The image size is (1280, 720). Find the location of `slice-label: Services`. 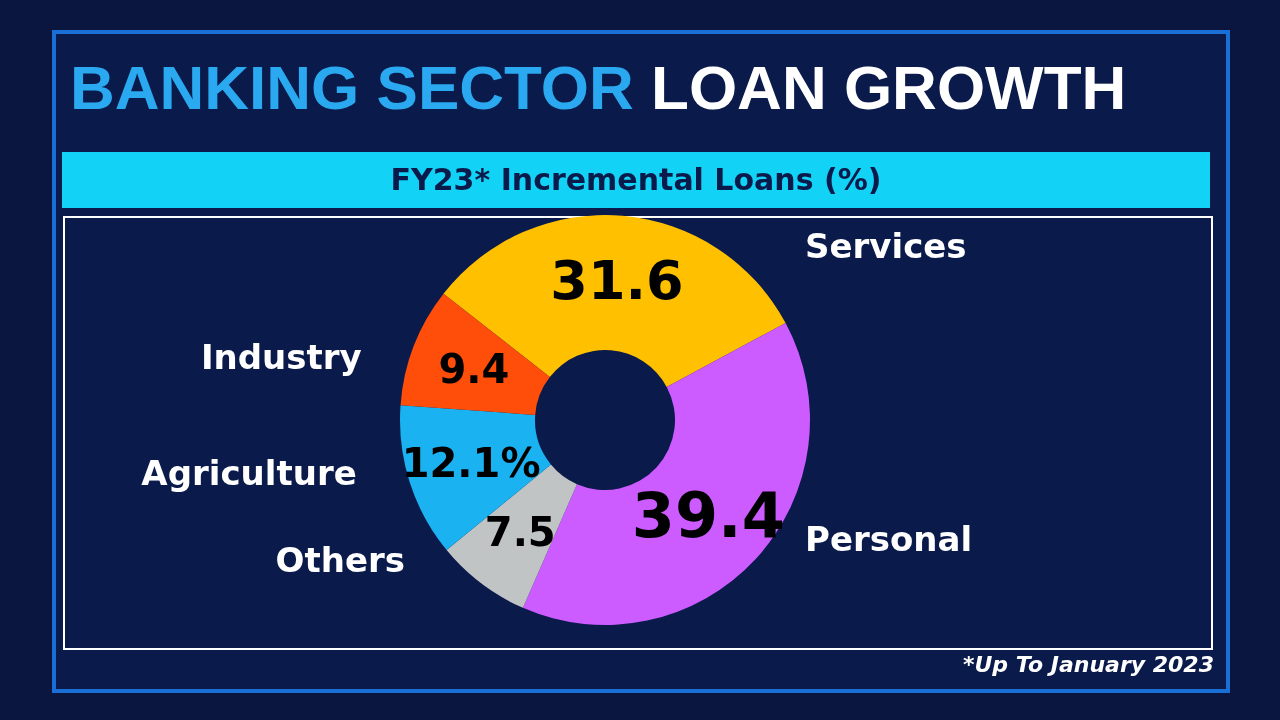

slice-label: Services is located at coordinates (886, 245).